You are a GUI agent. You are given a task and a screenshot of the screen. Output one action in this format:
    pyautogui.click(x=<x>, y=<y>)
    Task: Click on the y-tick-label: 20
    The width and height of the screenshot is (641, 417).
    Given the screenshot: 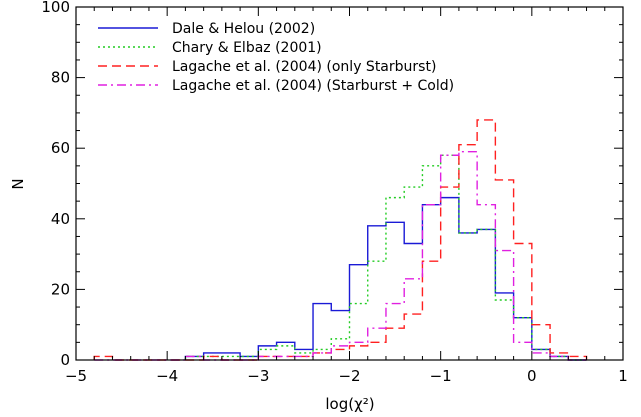 What is the action you would take?
    pyautogui.click(x=60, y=289)
    